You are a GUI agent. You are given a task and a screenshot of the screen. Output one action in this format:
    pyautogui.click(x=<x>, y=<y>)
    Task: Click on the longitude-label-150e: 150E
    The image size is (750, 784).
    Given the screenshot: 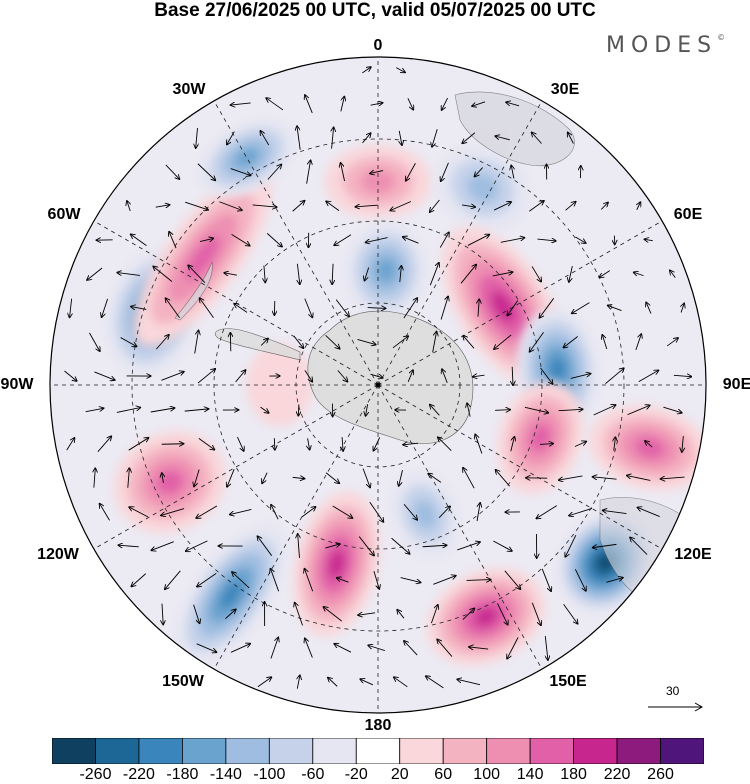 What is the action you would take?
    pyautogui.click(x=567, y=682)
    